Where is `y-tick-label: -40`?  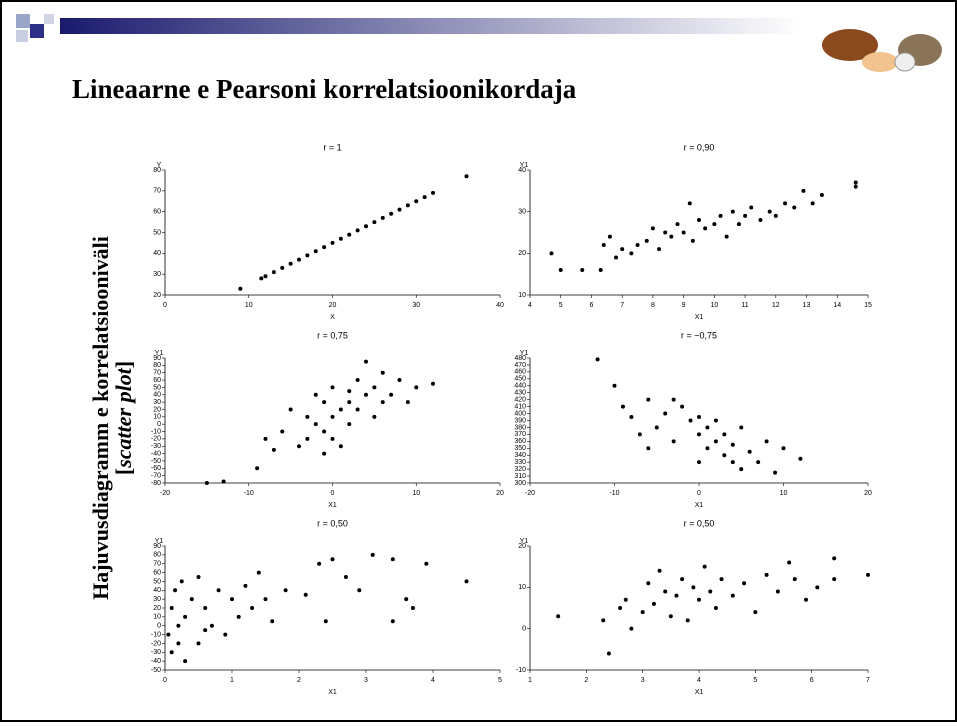 y-tick-label: -40 is located at coordinates (156, 453).